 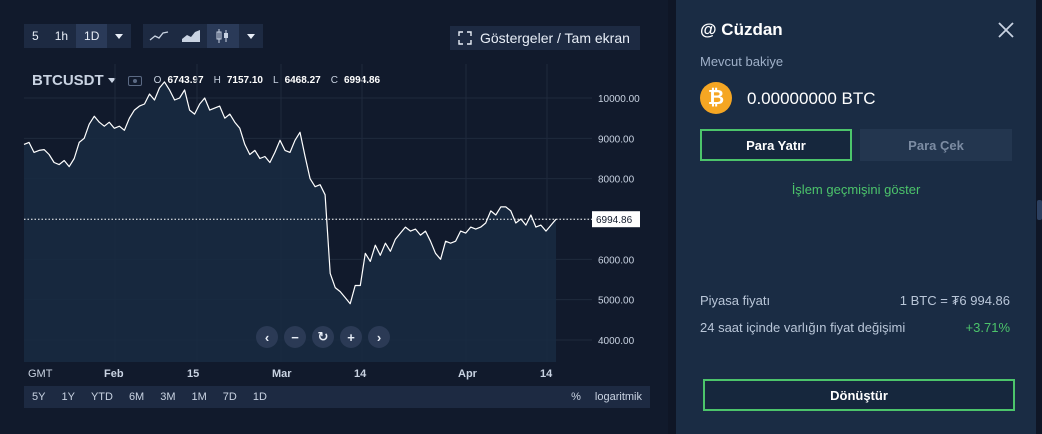 I want to click on high-label: H, so click(x=217, y=80).